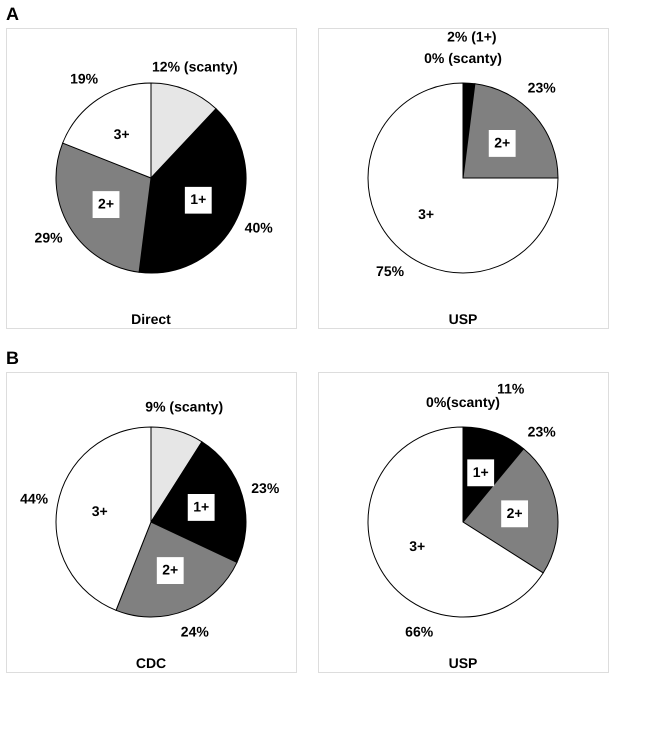 The height and width of the screenshot is (731, 654). What do you see at coordinates (463, 402) in the screenshot?
I see `text: 0%(scanty)` at bounding box center [463, 402].